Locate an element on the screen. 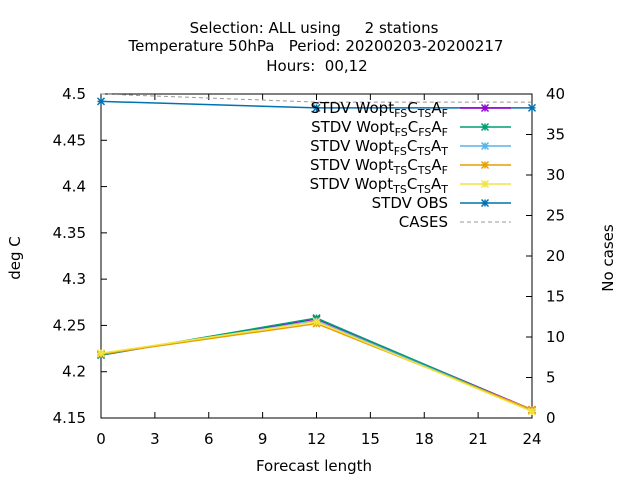 This screenshot has width=640, height=480. title-line-3: Hours: 00,12 is located at coordinates (316, 66).